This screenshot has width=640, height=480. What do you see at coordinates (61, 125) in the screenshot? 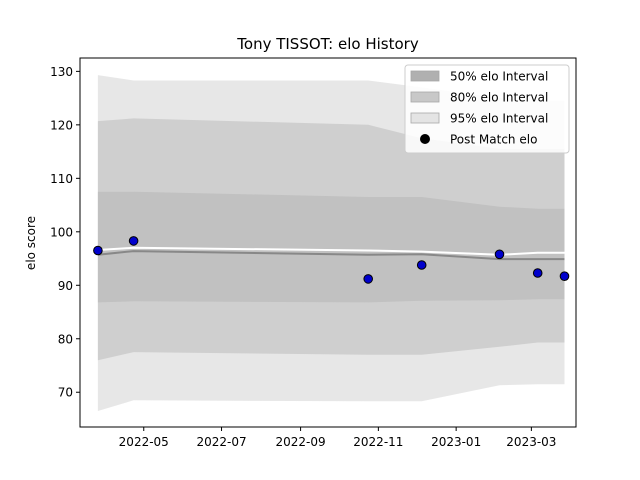
I see `y-tick-label: 120` at bounding box center [61, 125].